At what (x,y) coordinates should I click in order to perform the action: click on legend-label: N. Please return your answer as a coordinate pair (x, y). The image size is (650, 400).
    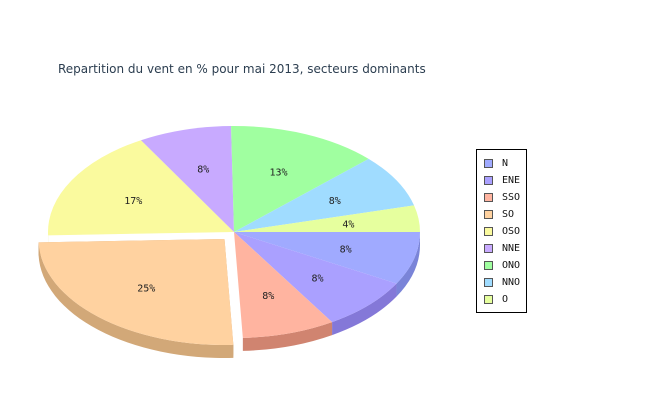
    Looking at the image, I should click on (505, 163).